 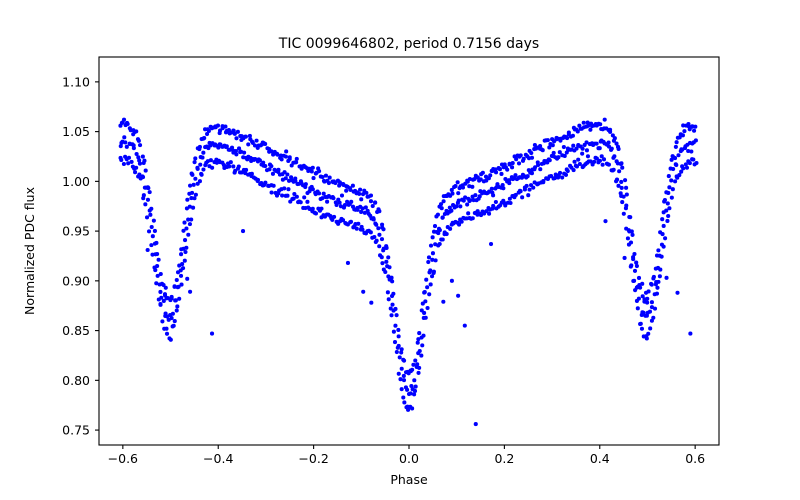 I want to click on chart-title: TIC 0099646802, period 0.7156 days, so click(x=408, y=44).